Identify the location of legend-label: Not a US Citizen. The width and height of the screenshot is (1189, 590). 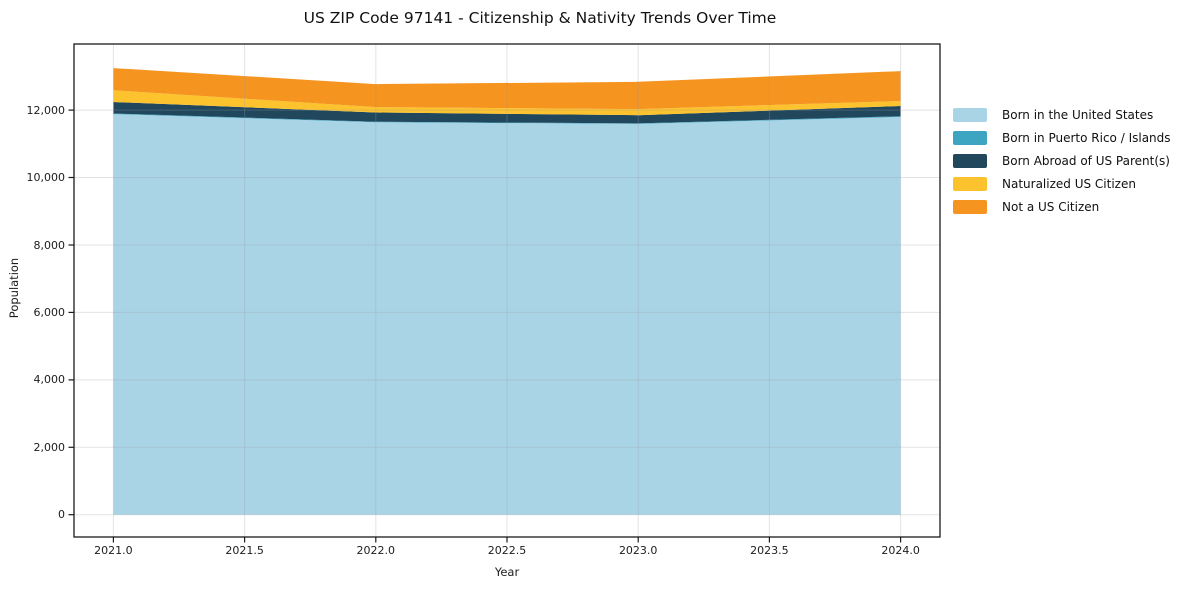
(1051, 207).